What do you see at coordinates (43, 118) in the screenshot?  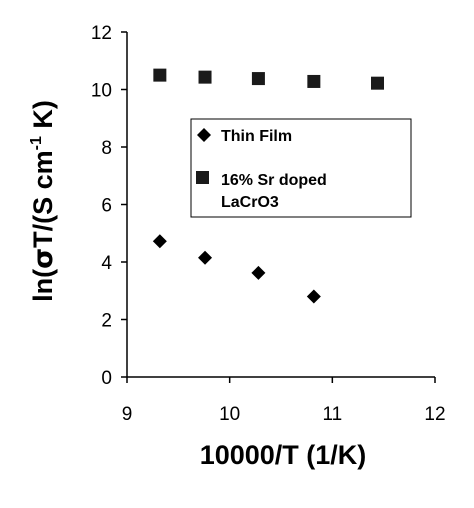 I see `y-axis-title-suffix: K)` at bounding box center [43, 118].